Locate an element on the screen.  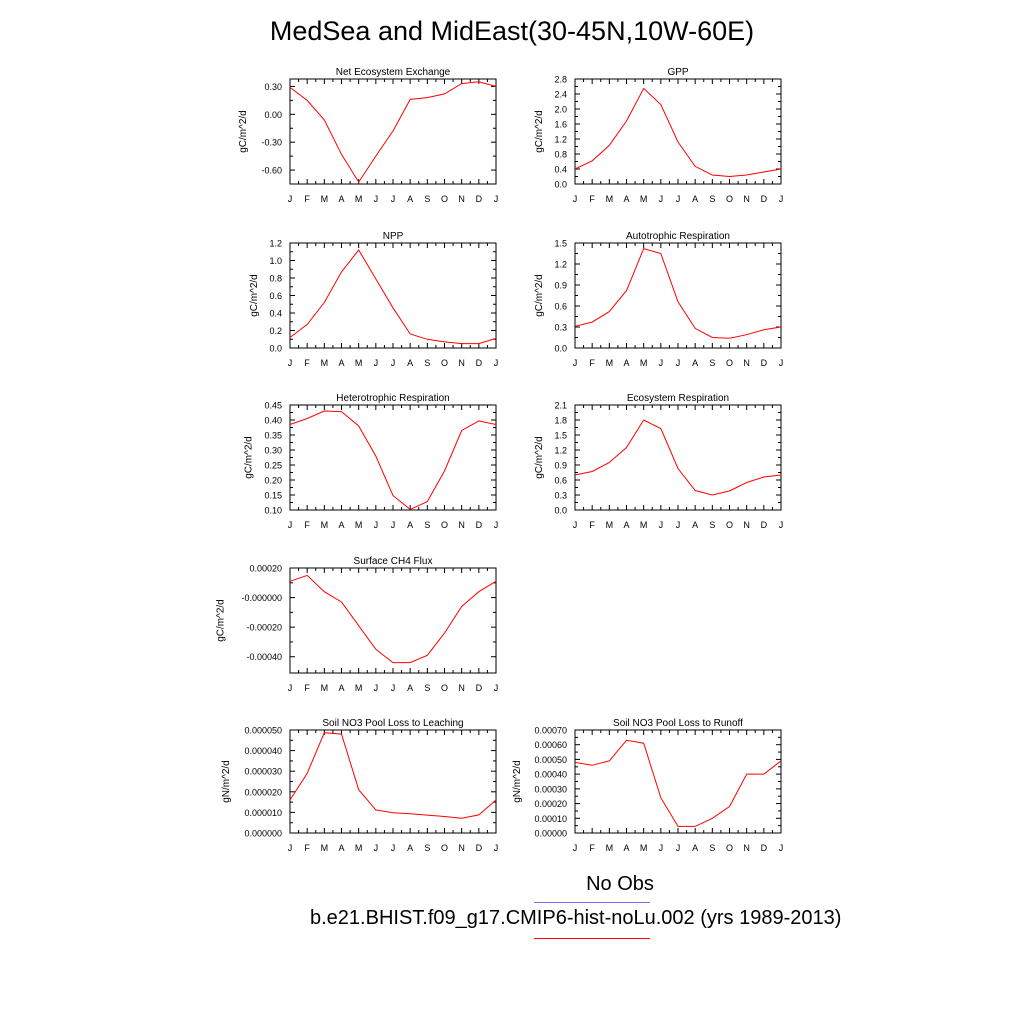
autotrophic-respiration-ytick-label: 0.3 is located at coordinates (560, 328).